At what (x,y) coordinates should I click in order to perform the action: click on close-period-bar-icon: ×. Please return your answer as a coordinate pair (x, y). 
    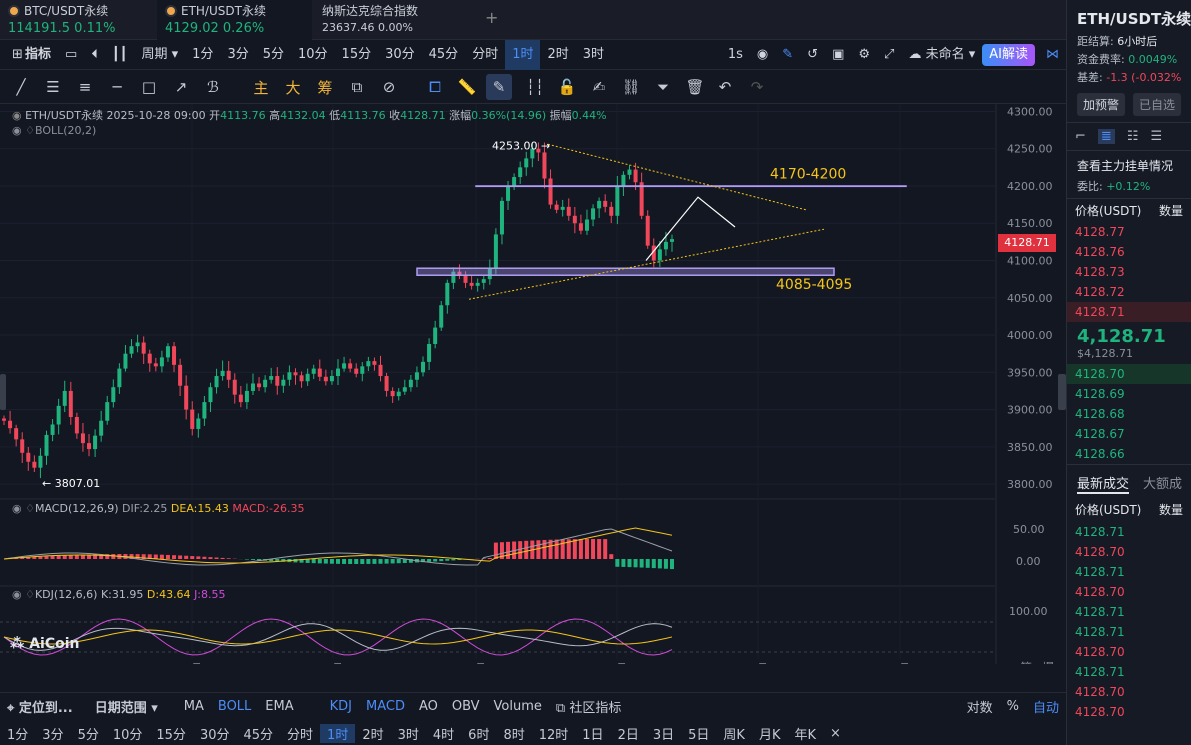
    Looking at the image, I should click on (835, 733).